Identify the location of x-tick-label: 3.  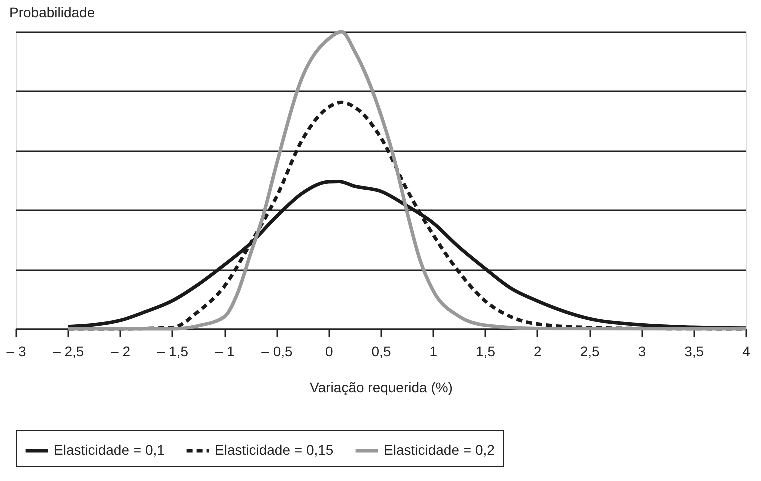
(642, 352).